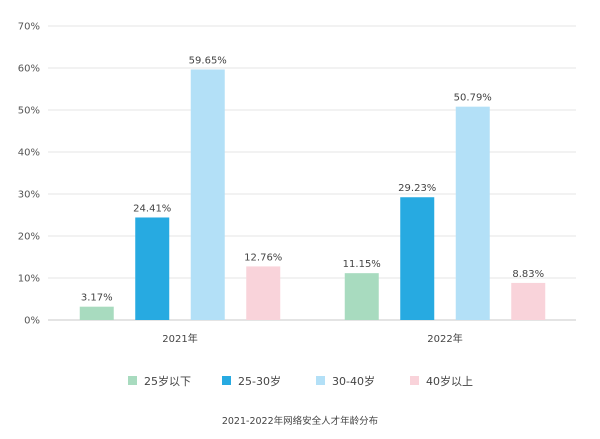  I want to click on y-tick-label: 30%, so click(29, 195).